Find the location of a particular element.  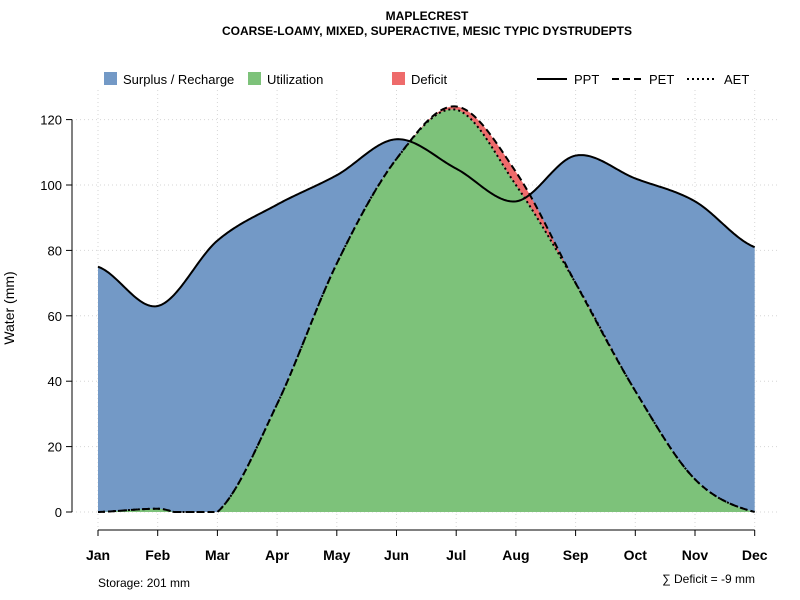

y-axis-label: Water (mm) is located at coordinates (9, 307).